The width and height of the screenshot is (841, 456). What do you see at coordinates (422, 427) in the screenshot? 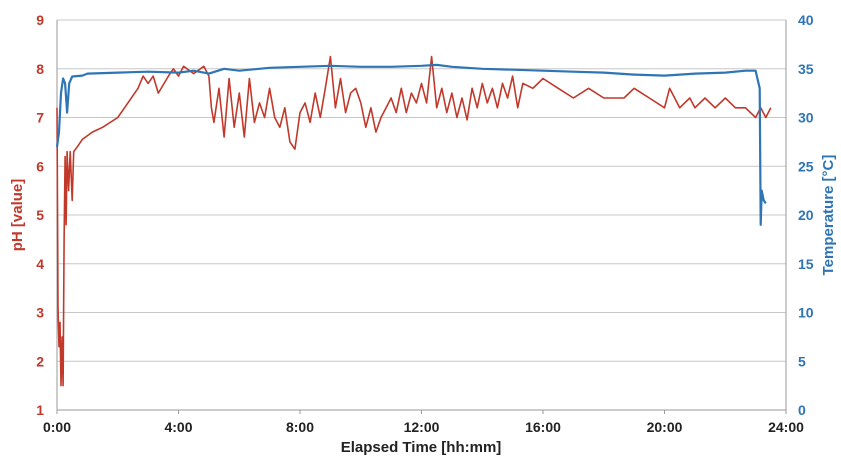
I see `x-tick-label: 12:00` at bounding box center [422, 427].